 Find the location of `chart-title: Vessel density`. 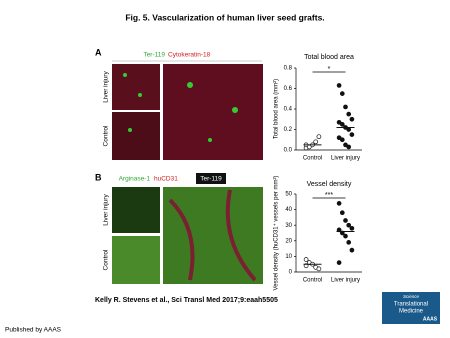

chart-title: Vessel density is located at coordinates (329, 184).